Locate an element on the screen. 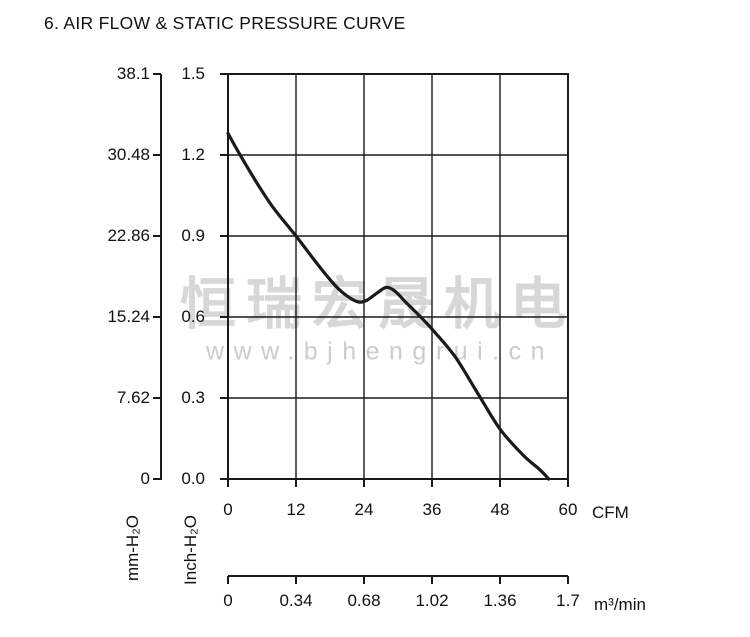  m3min-tick-label: 0.68 is located at coordinates (364, 600).